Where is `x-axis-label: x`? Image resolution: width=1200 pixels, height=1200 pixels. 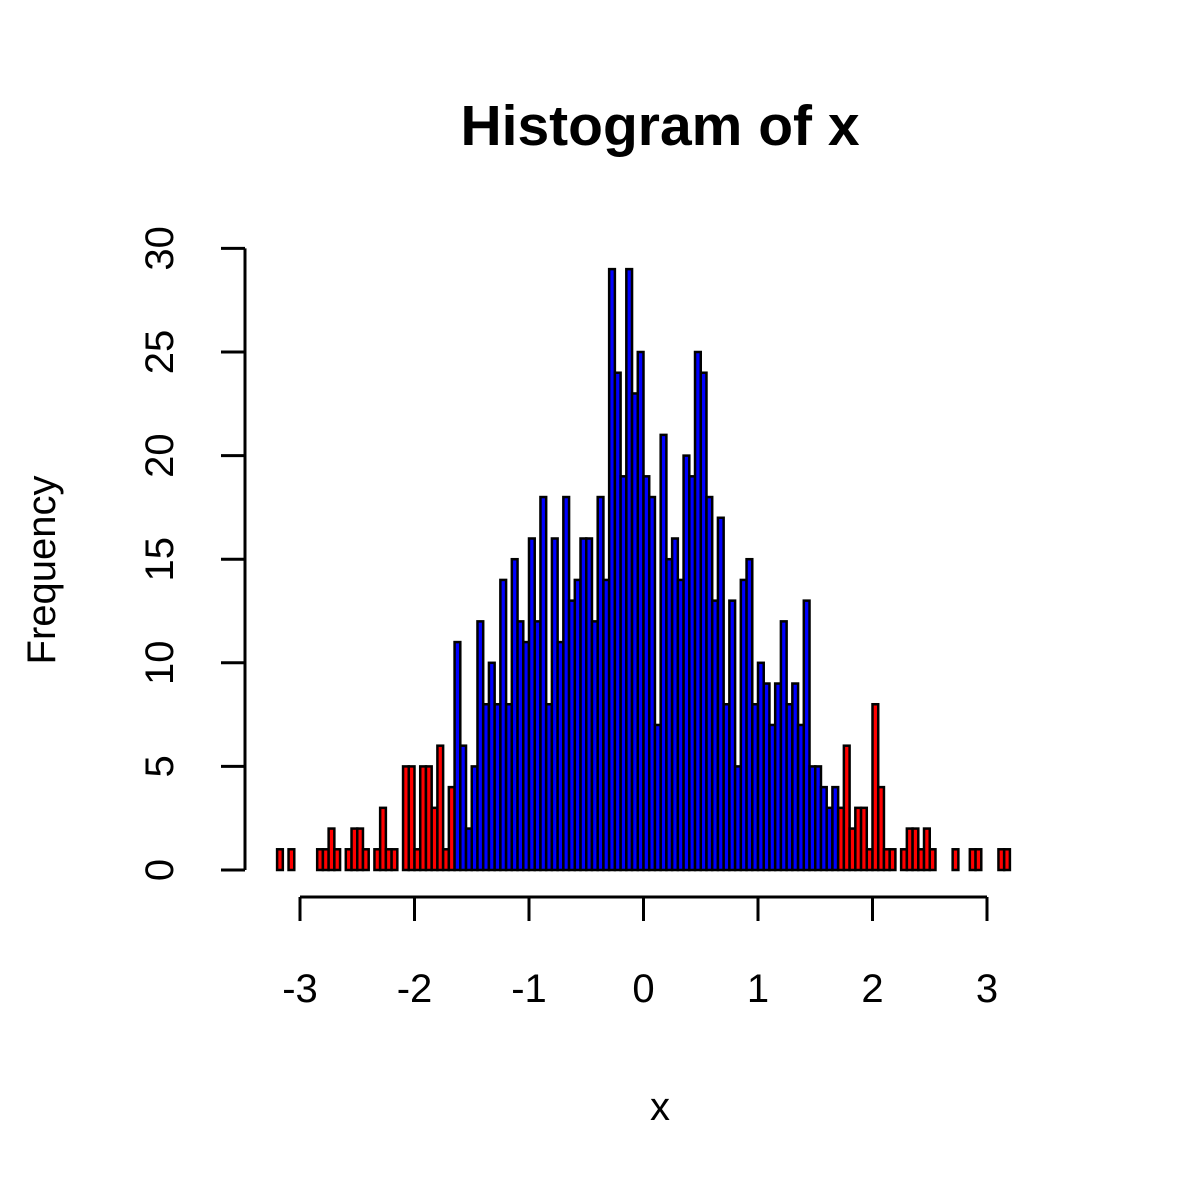
x-axis-label: x is located at coordinates (660, 1107).